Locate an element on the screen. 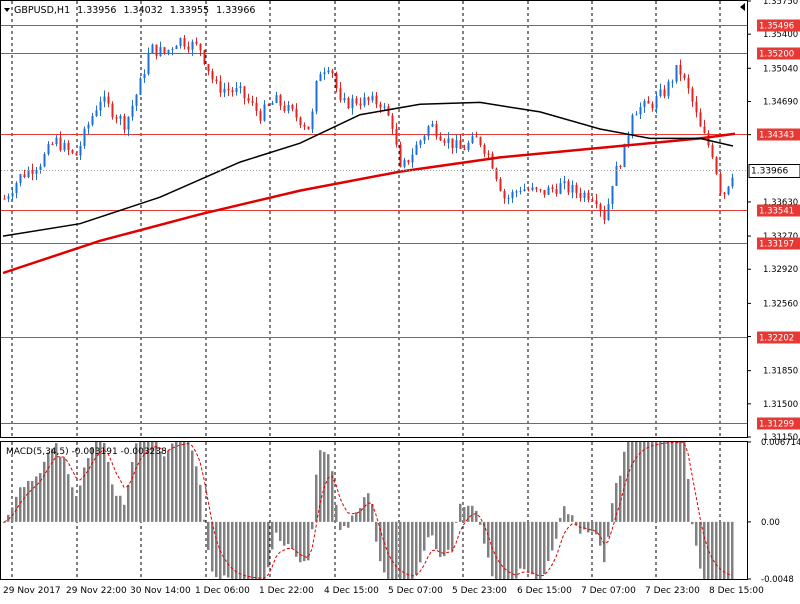 This screenshot has width=800, height=604. svg-text: 1.33966 is located at coordinates (769, 172).